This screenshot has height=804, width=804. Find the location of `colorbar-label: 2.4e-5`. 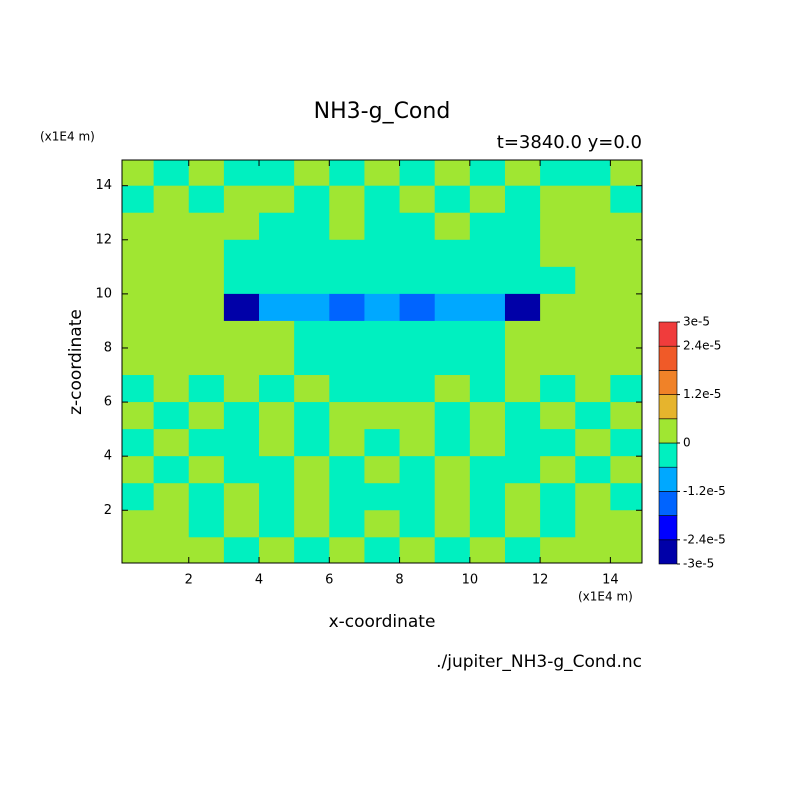

colorbar-label: 2.4e-5 is located at coordinates (702, 346).